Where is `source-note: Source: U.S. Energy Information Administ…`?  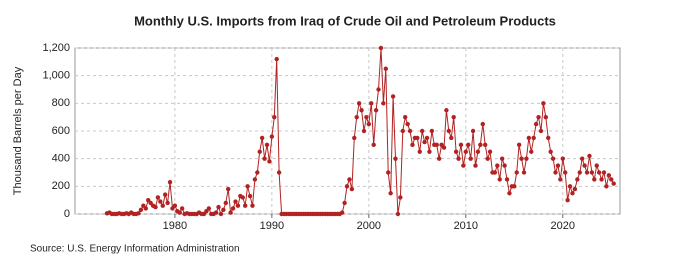
source-note: Source: U.S. Energy Information Administ… is located at coordinates (135, 249).